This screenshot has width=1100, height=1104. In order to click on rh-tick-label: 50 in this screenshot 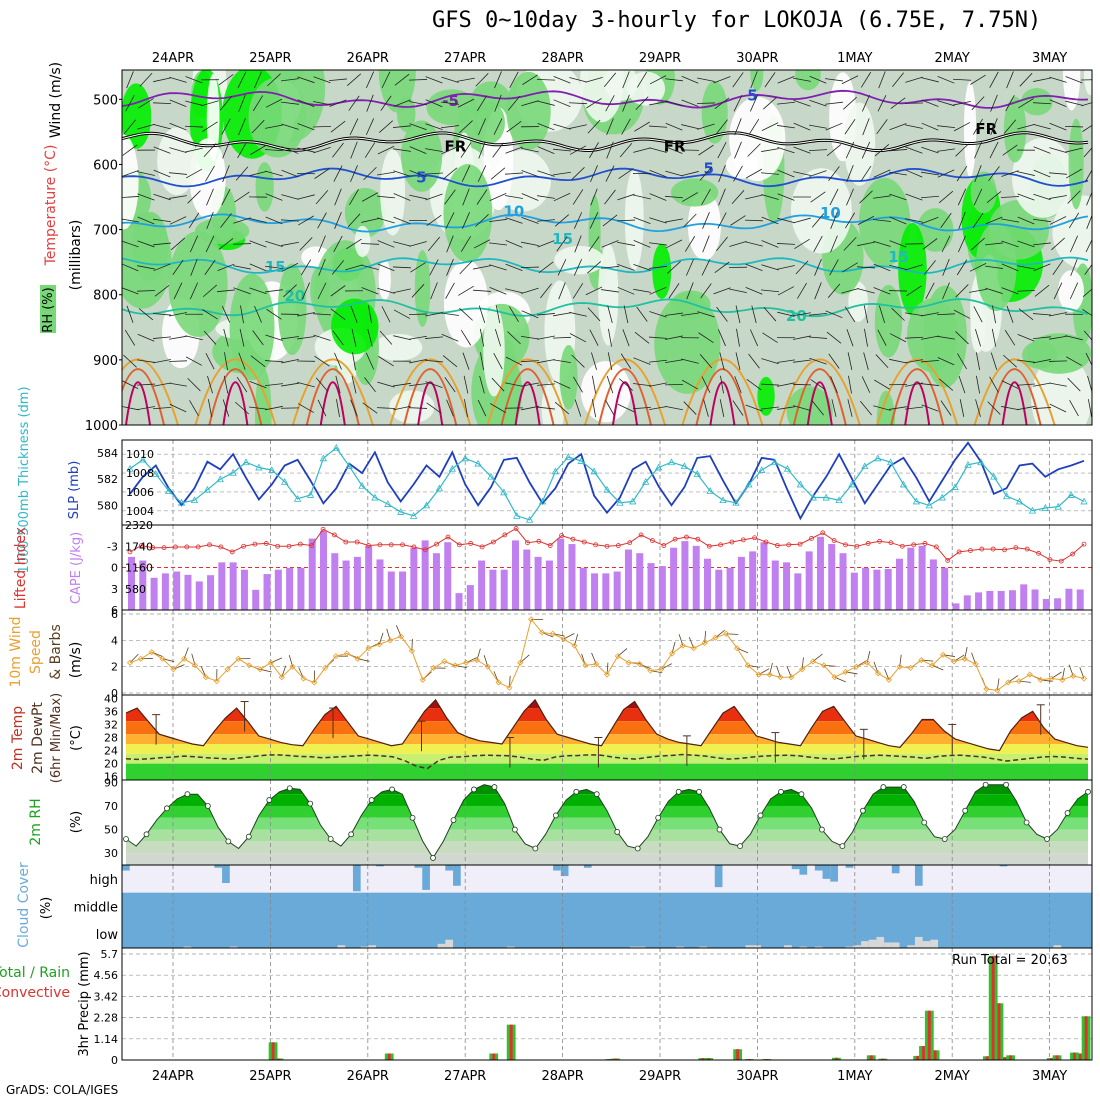, I will do `click(111, 830)`.